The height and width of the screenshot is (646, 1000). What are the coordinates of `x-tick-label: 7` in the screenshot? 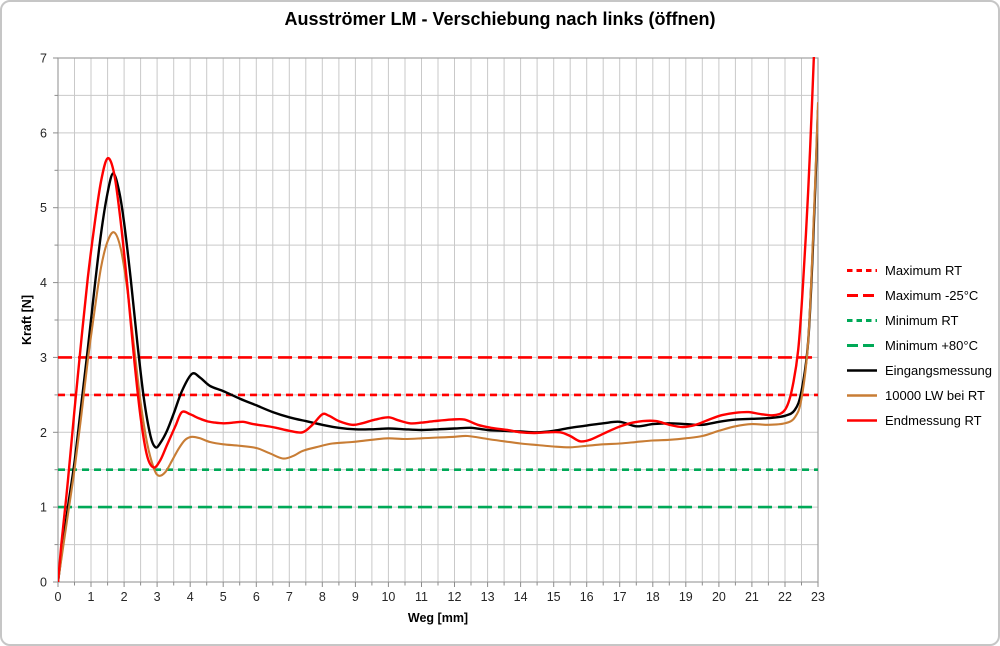 It's located at (289, 597).